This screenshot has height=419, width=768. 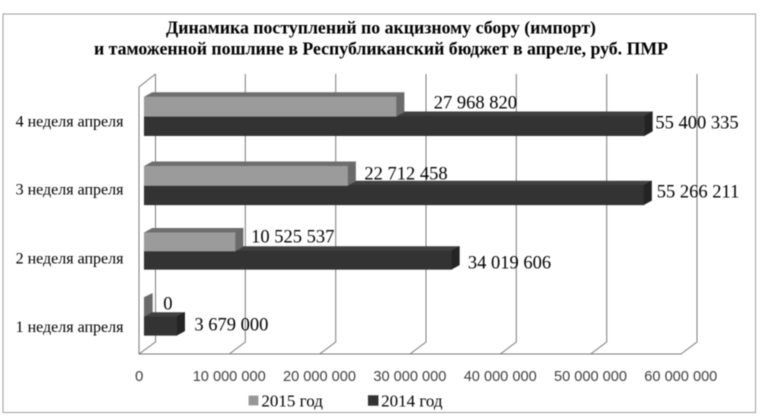 I want to click on svg-text: 55 400 335, so click(x=696, y=124).